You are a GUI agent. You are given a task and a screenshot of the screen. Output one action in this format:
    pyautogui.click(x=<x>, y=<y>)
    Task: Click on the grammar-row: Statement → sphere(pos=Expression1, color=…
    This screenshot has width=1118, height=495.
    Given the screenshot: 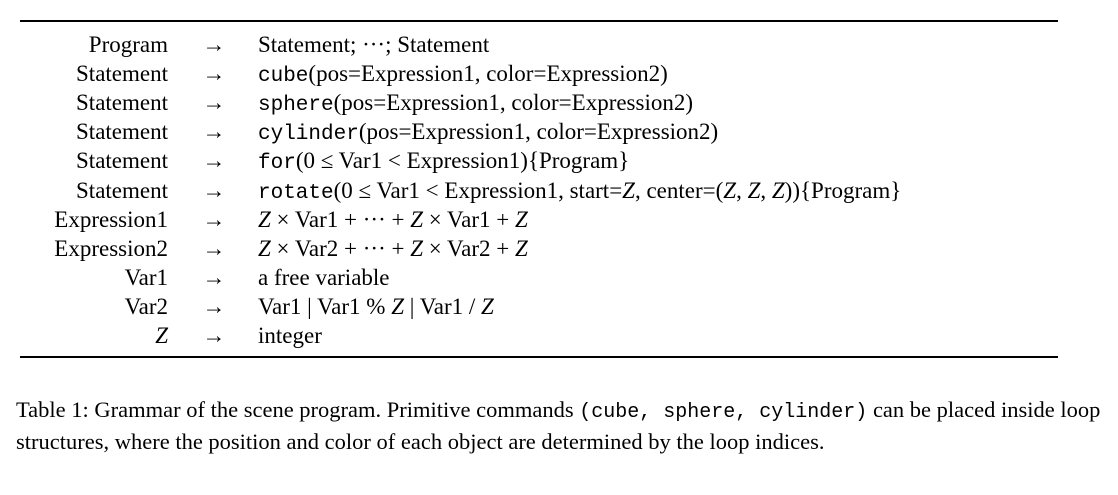 What is the action you would take?
    pyautogui.click(x=559, y=102)
    